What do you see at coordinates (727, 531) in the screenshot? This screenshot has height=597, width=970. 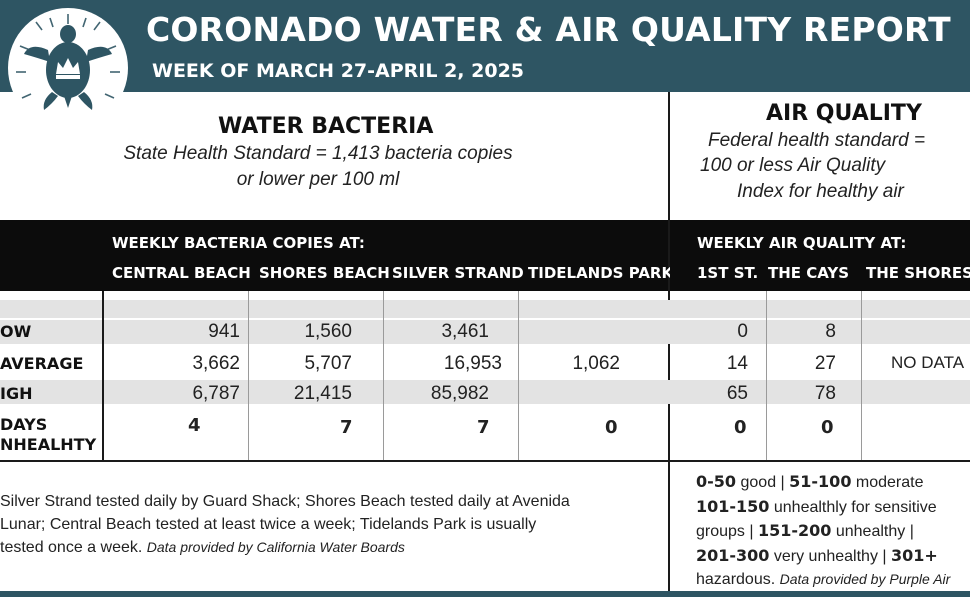 I see `aqi-groups-label: groups |` at bounding box center [727, 531].